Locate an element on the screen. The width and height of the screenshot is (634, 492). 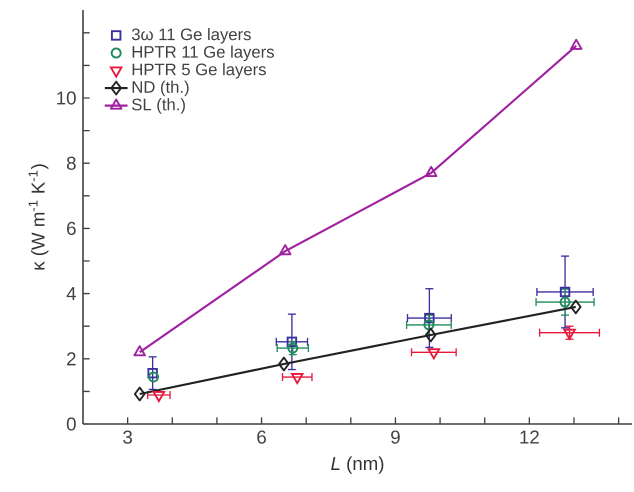
x-tick-label: 6 is located at coordinates (261, 437).